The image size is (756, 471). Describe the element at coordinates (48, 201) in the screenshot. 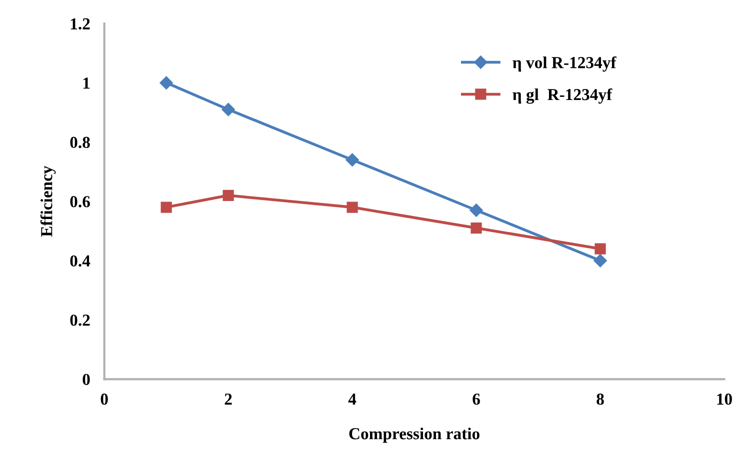

I see `y-axis-title: Efficiency` at that location.